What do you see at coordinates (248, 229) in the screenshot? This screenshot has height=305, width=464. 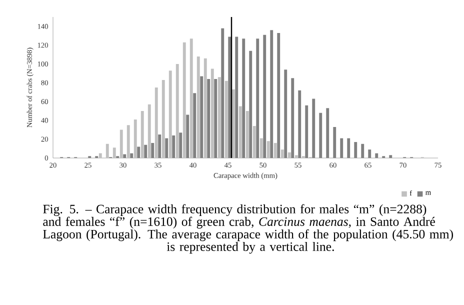 I see `caption: Fig. 5. – Carapace width frequency distribution for males “m” (n=2288) and females “f” (n=1610) of green crab, Carcinus maenas, in Santo André Lagoon (Portugal). The average carapace width of the population (45.50 mm) is represented by a vertical line.` at bounding box center [248, 229].